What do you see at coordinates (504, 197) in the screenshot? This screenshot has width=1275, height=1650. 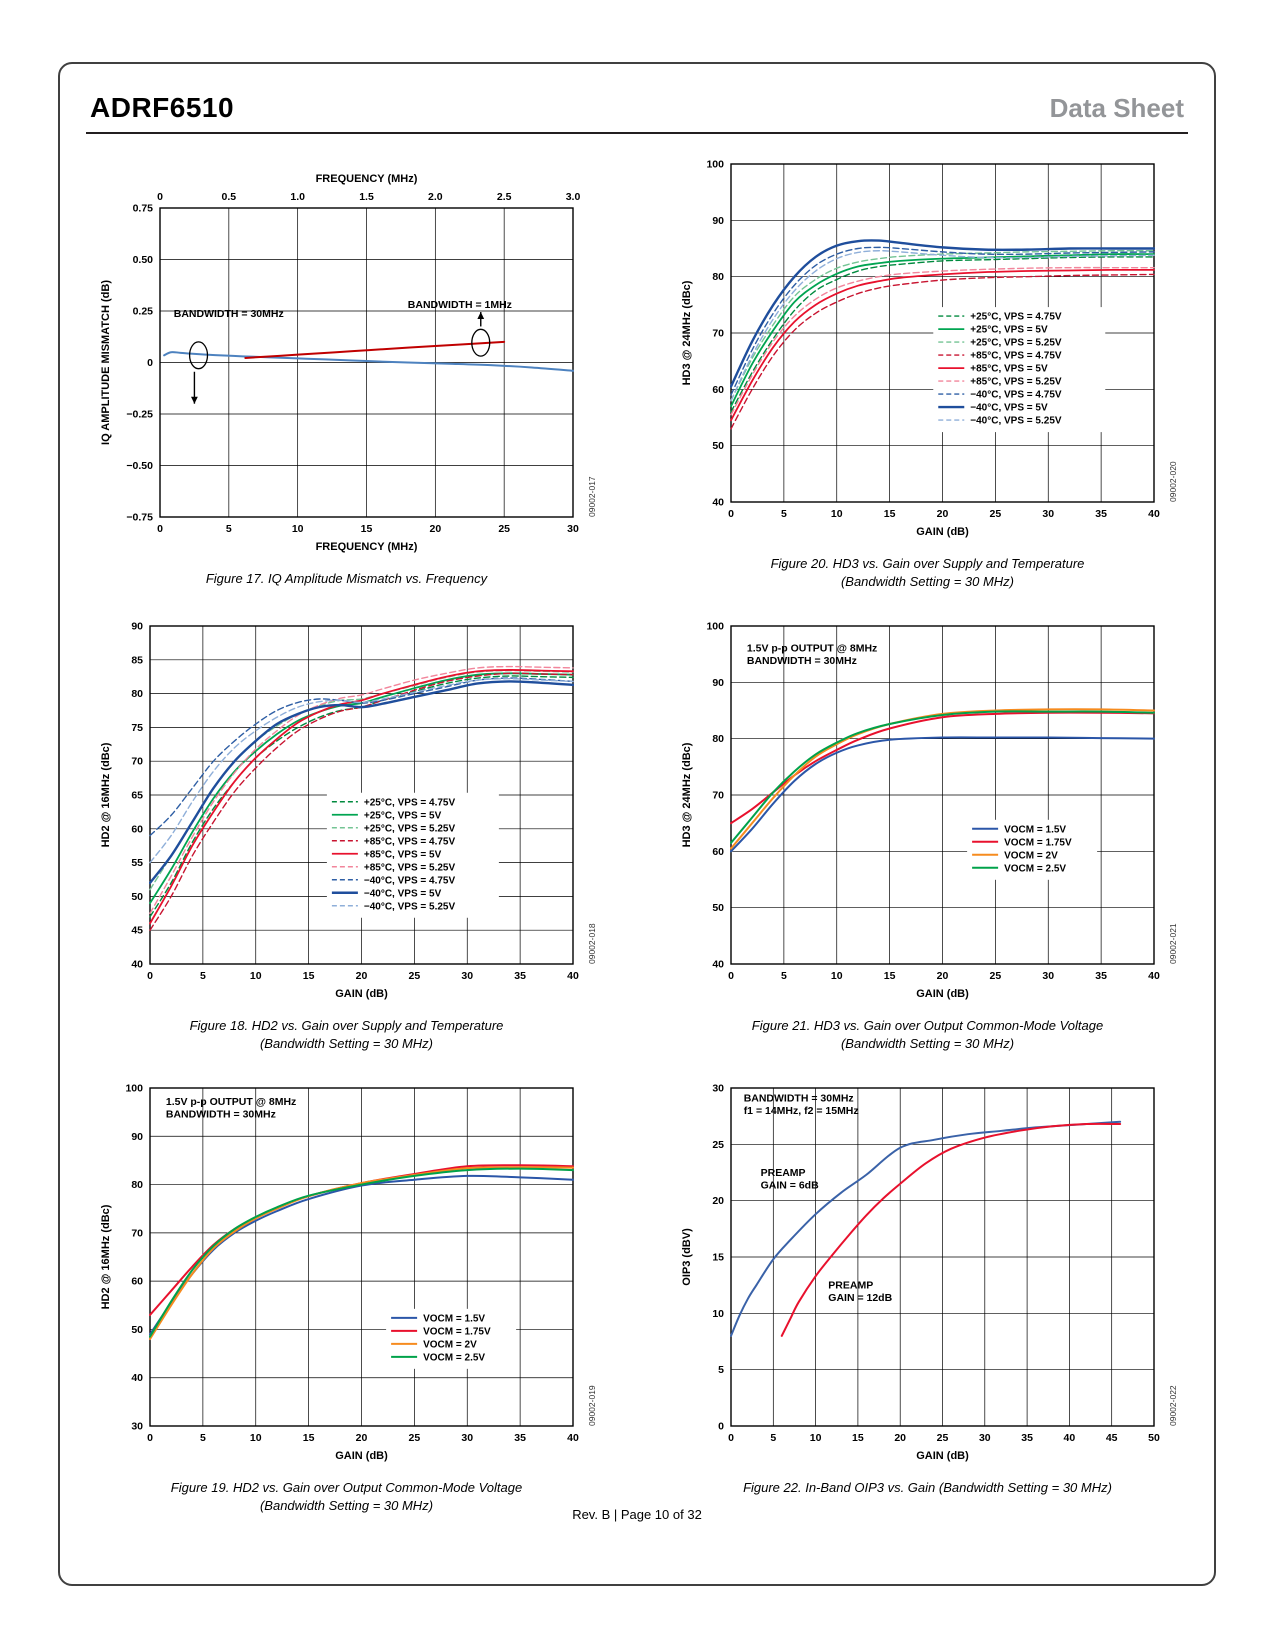 I see `svg-text: 2.5` at bounding box center [504, 197].